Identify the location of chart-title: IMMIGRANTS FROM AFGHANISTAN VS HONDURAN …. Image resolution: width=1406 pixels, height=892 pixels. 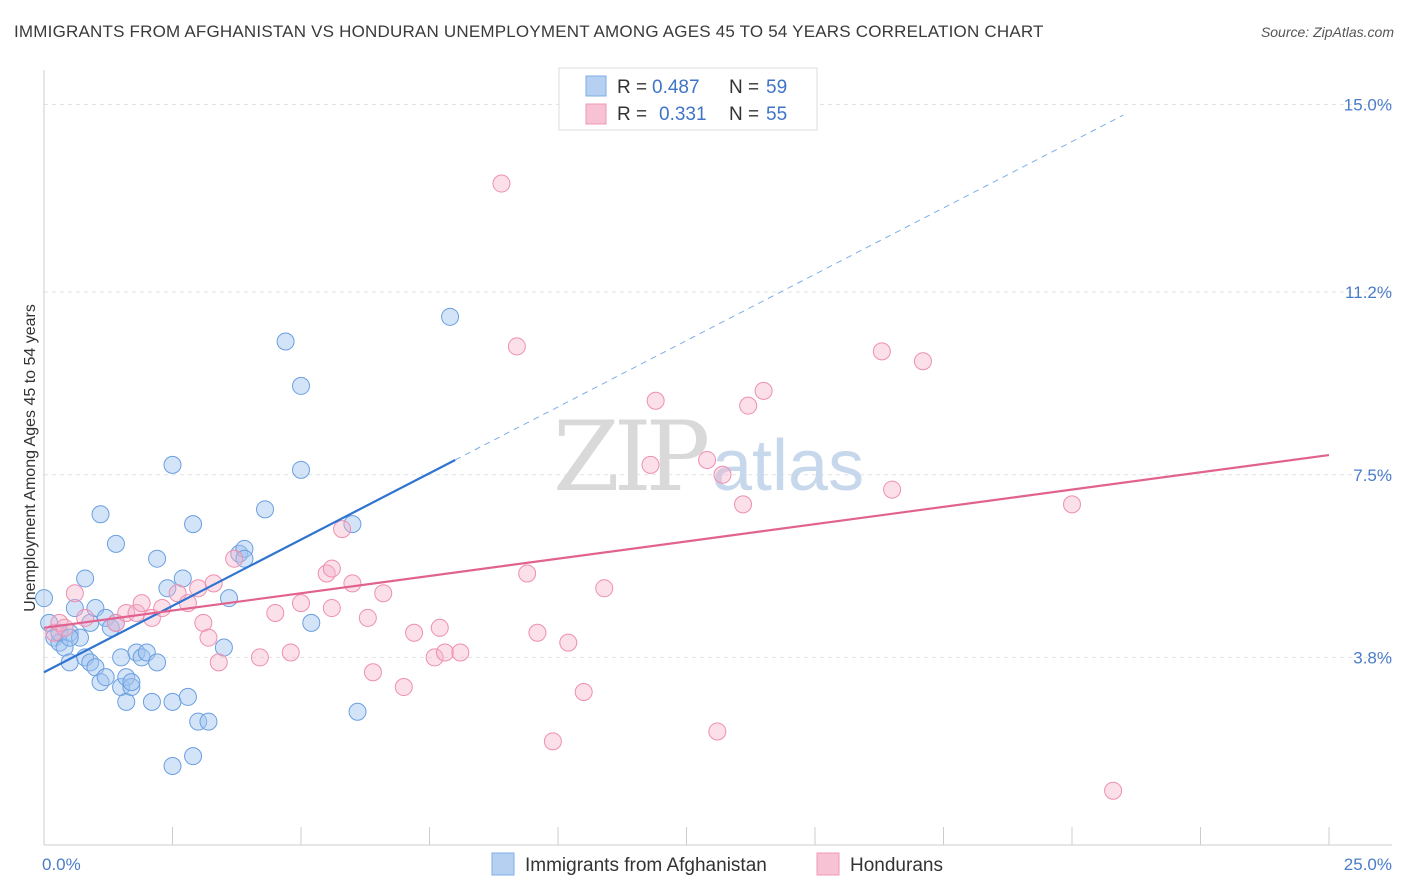
(529, 31).